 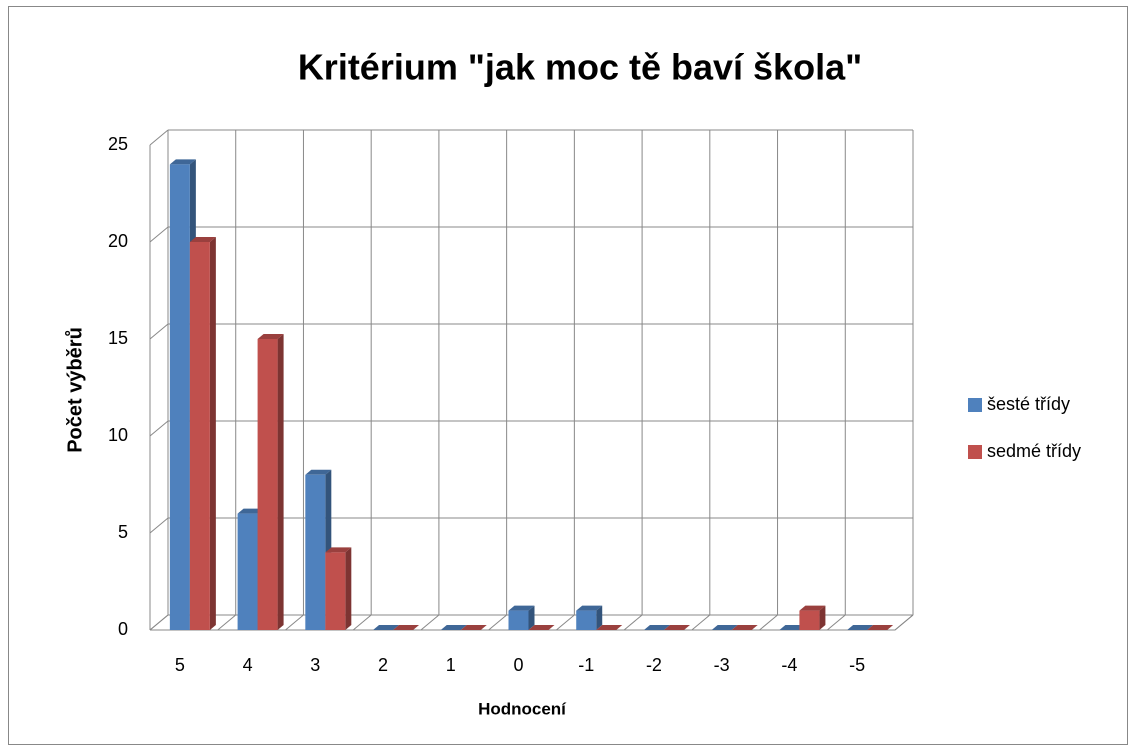 What do you see at coordinates (857, 665) in the screenshot?
I see `x-tick-label: -5` at bounding box center [857, 665].